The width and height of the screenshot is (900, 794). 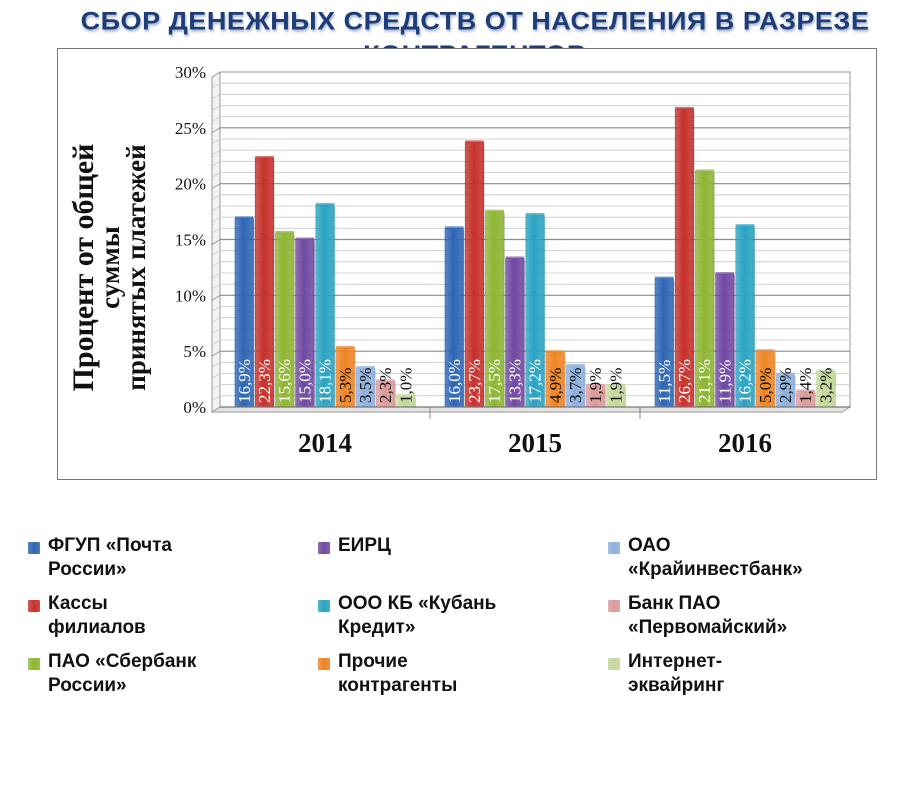 What do you see at coordinates (136, 267) in the screenshot?
I see `y-axis-title-line: принятых платежей` at bounding box center [136, 267].